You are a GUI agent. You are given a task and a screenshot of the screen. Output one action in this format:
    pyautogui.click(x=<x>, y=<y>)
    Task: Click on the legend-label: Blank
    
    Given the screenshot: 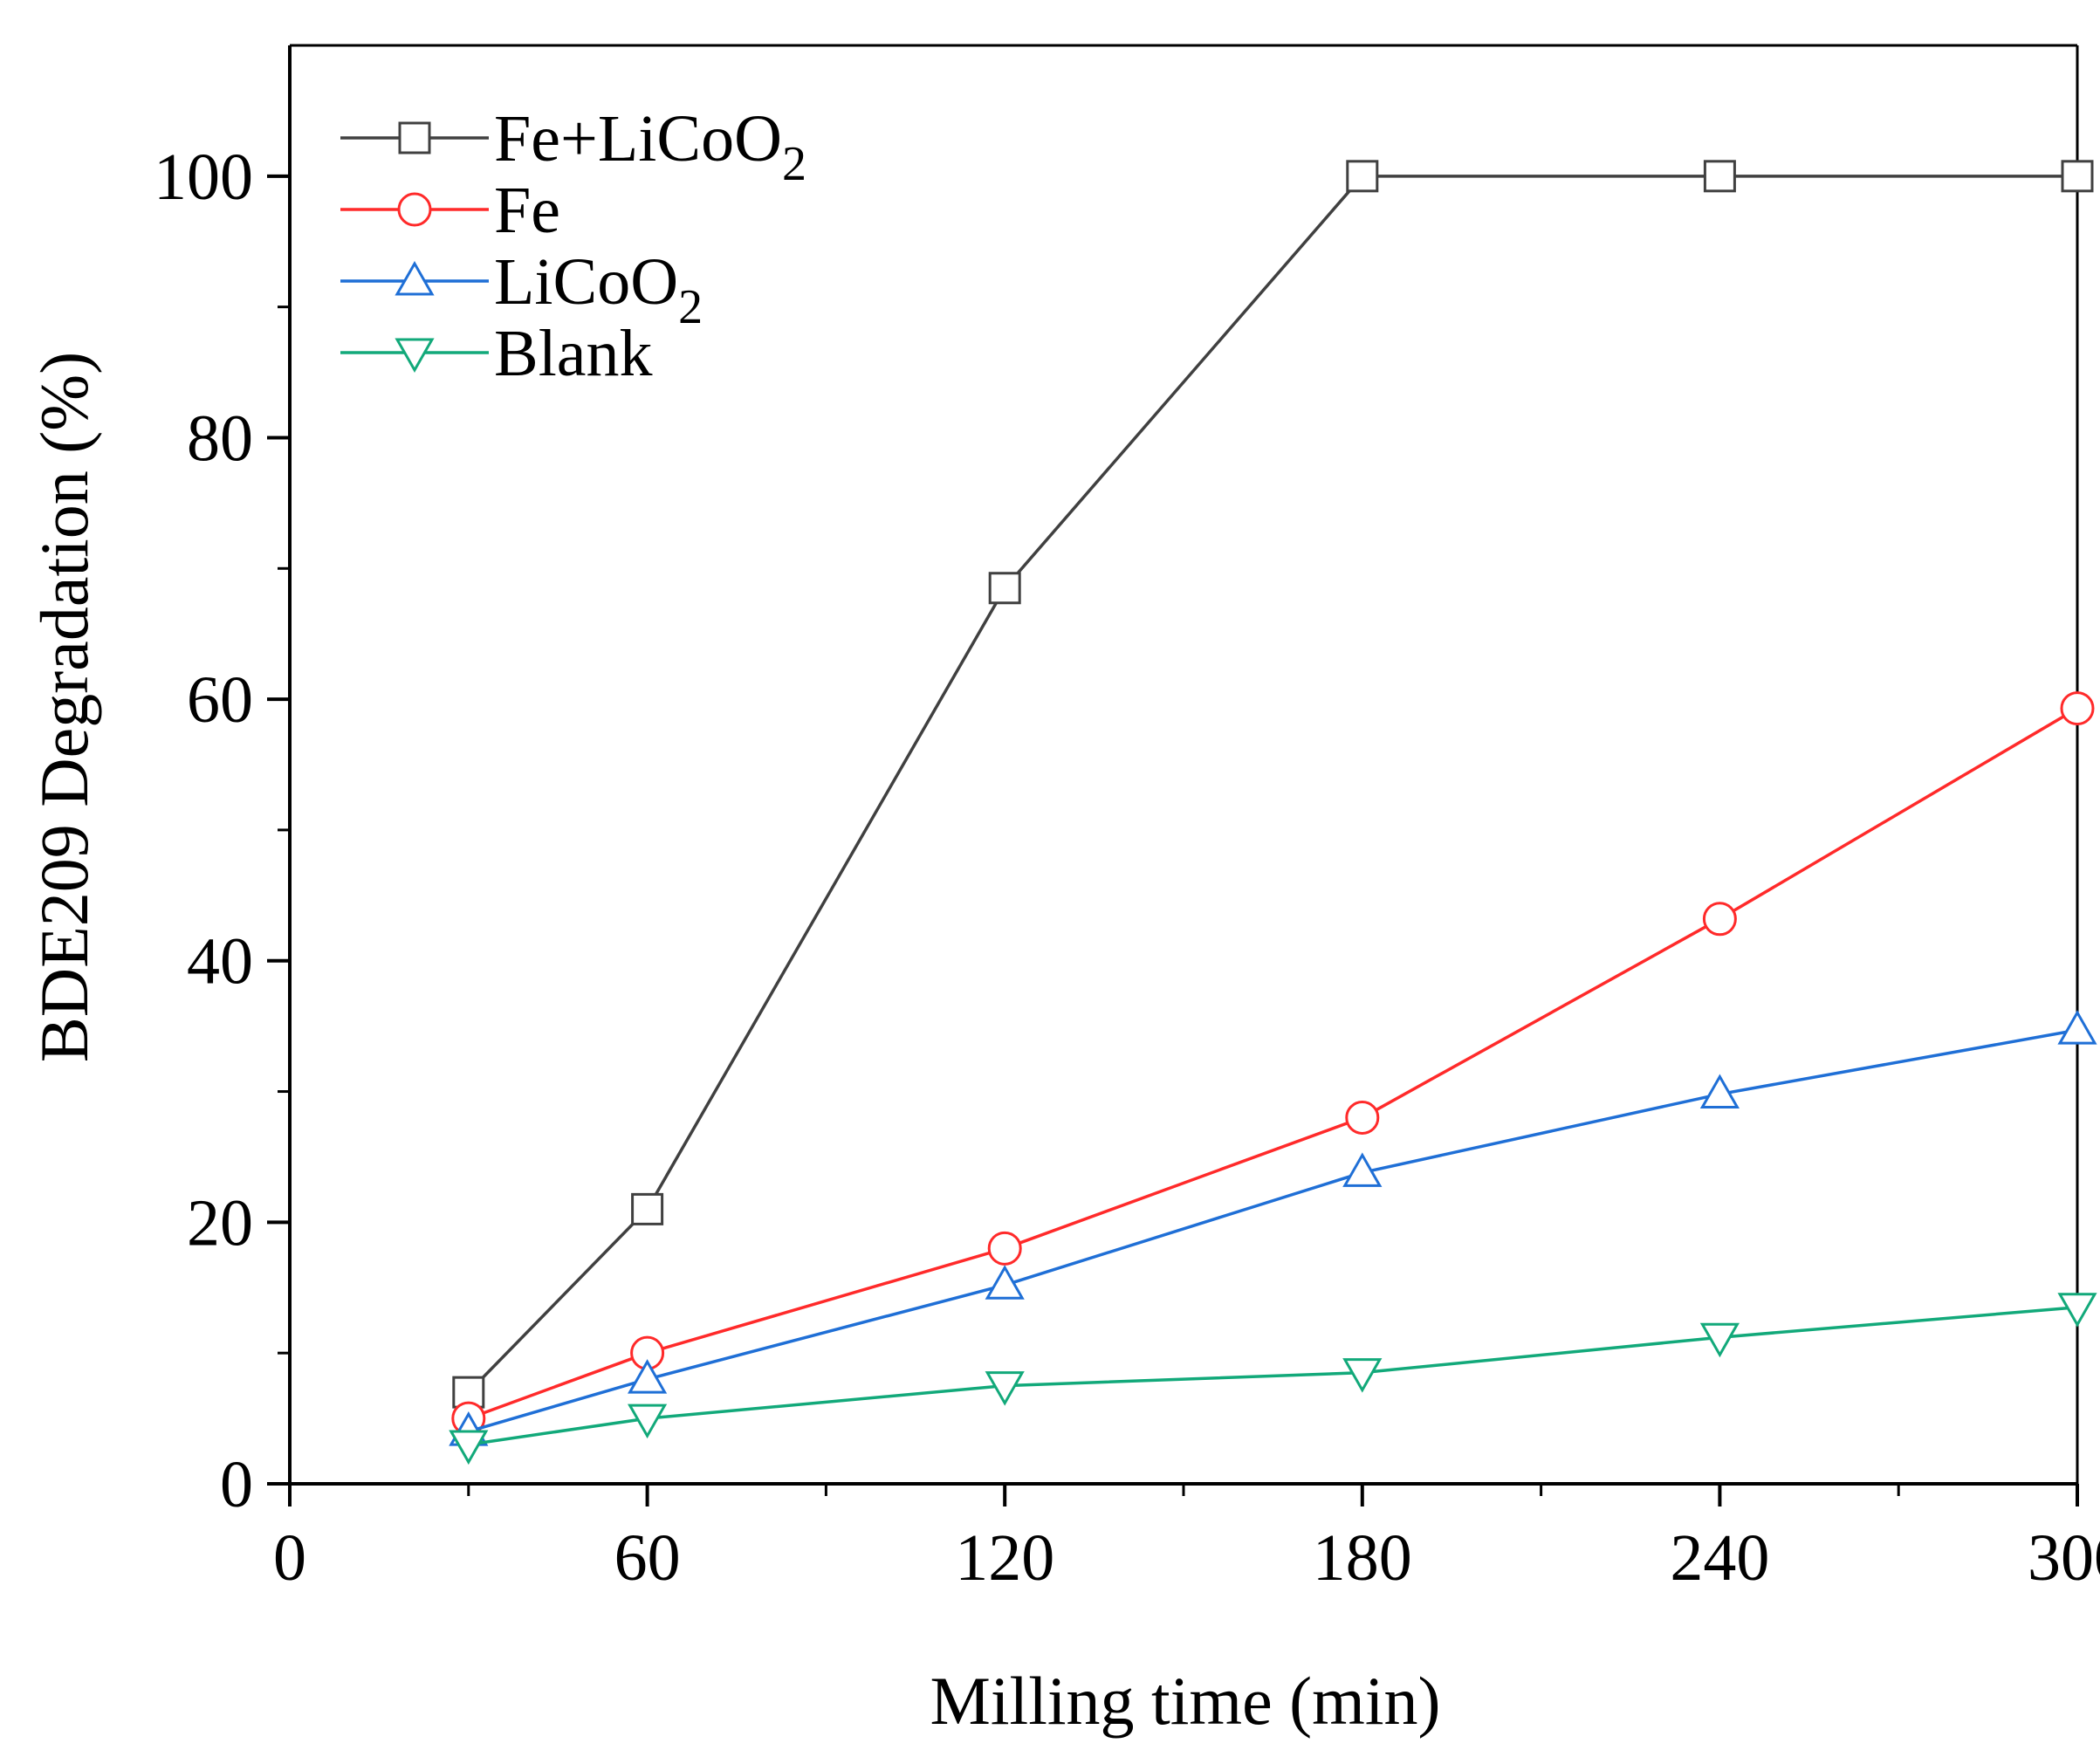 What is the action you would take?
    pyautogui.click(x=573, y=353)
    